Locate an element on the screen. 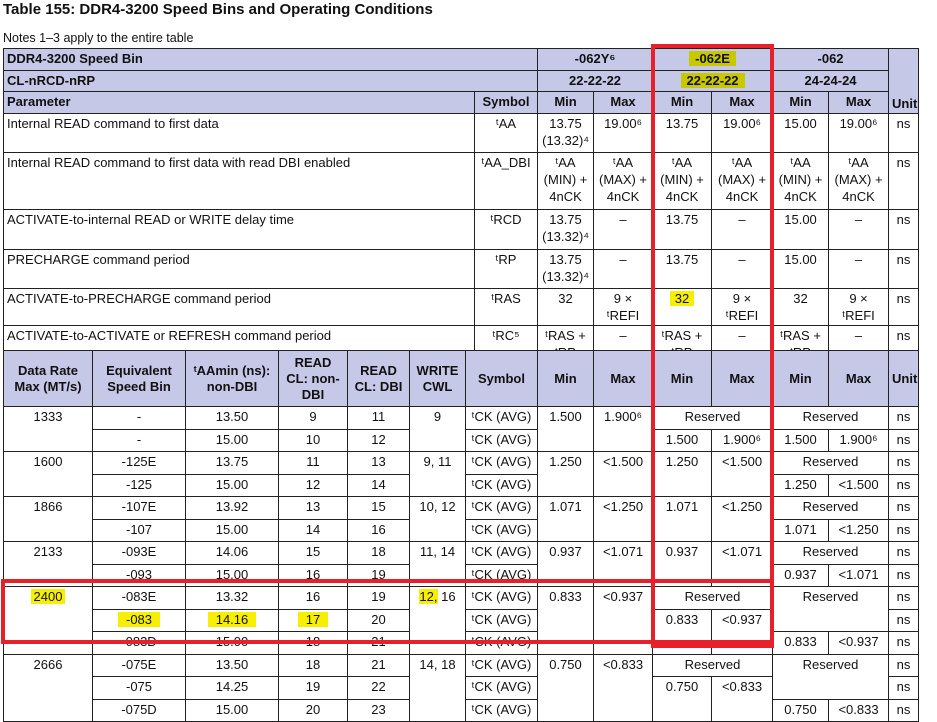 The image size is (937, 722). dbi-cell: 21 is located at coordinates (378, 665).